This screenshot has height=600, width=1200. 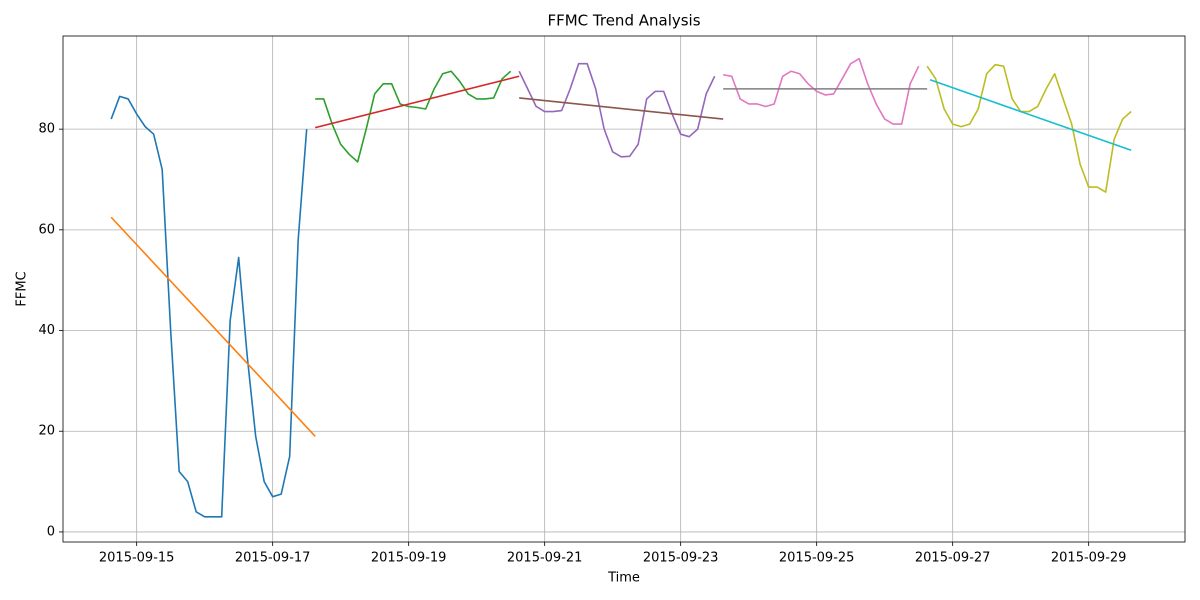 I want to click on x-tick-label: 2015-09-25, so click(x=817, y=558).